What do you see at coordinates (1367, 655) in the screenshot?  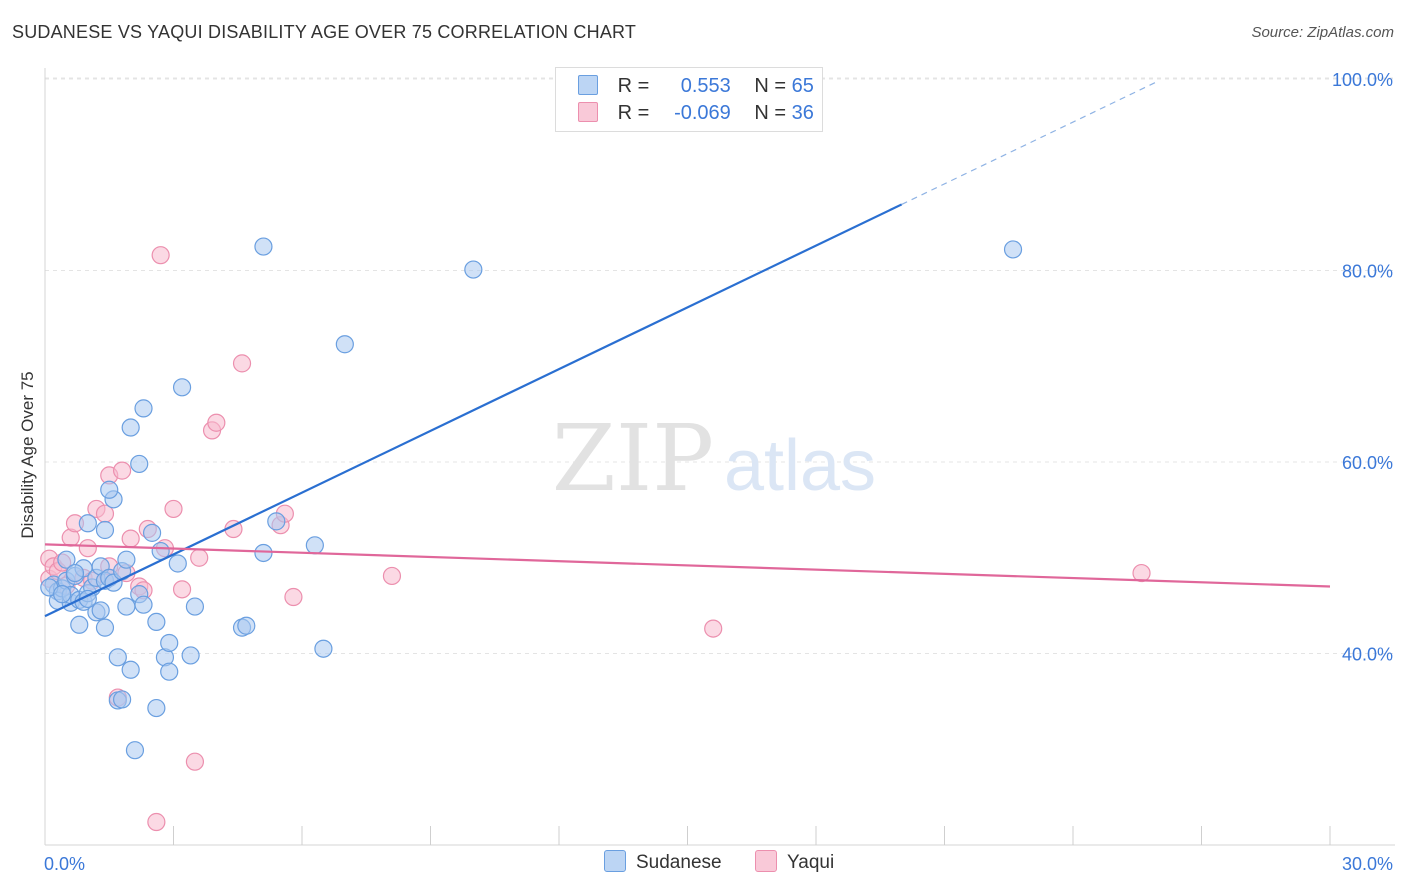 I see `y-tick-label: 40.0%` at bounding box center [1367, 655].